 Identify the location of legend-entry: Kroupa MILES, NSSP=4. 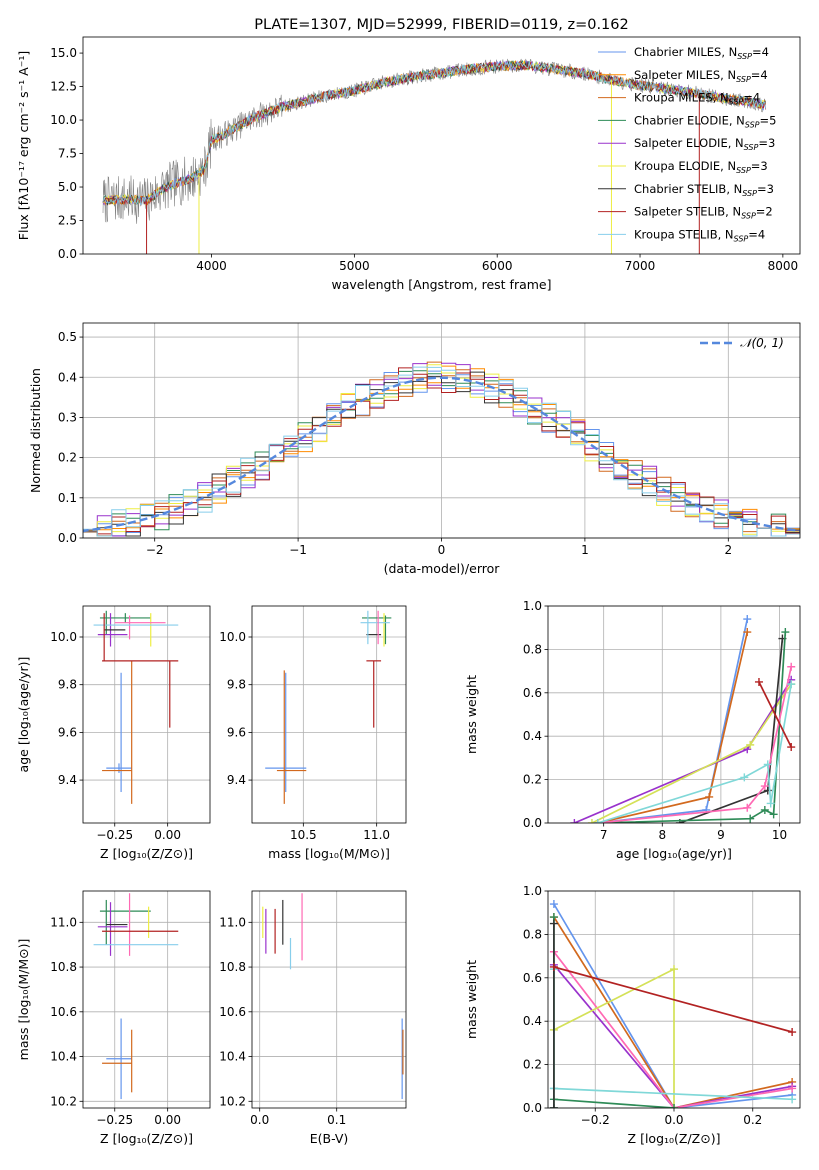
(697, 99).